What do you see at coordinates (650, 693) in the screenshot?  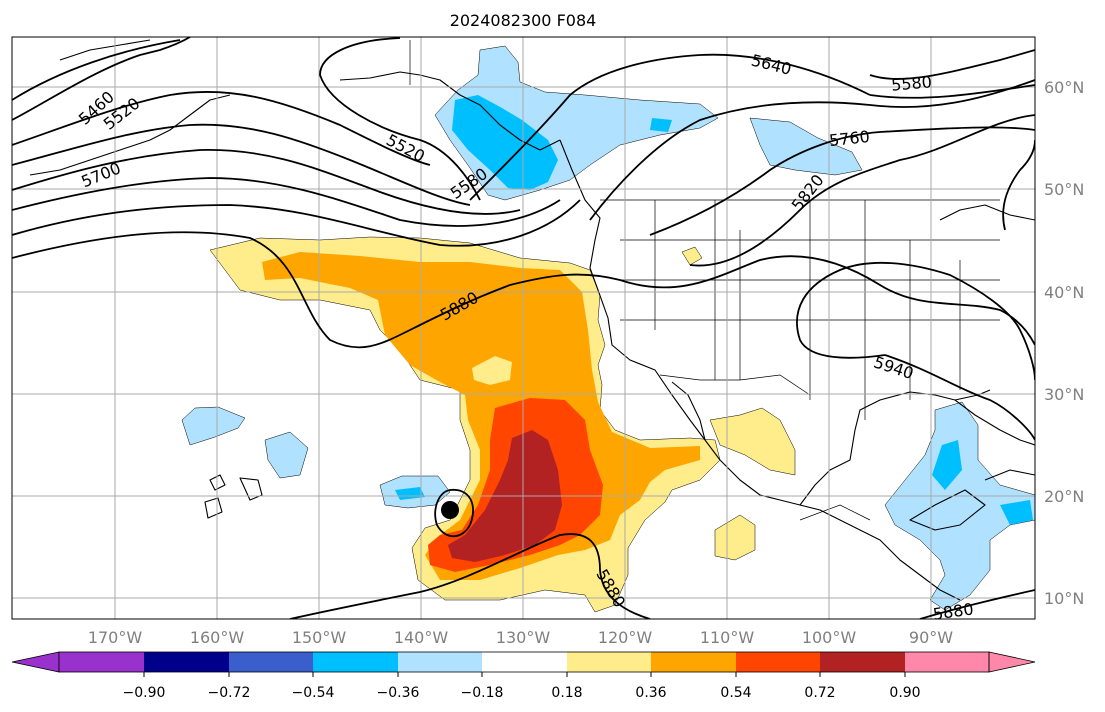 I see `colorbar-tick-label: 0.36` at bounding box center [650, 693].